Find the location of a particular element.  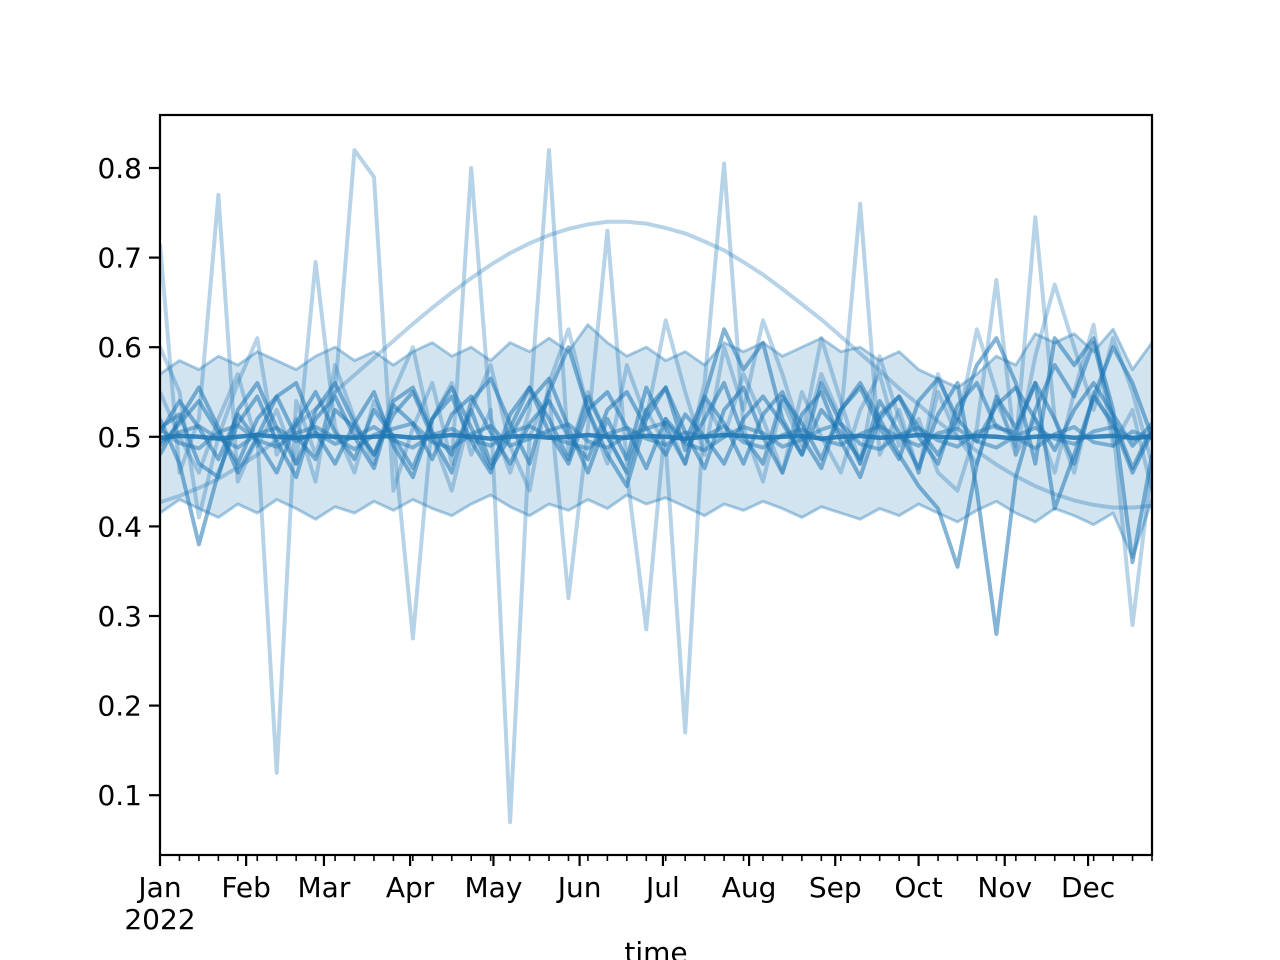

x-axis-title: time is located at coordinates (656, 948).